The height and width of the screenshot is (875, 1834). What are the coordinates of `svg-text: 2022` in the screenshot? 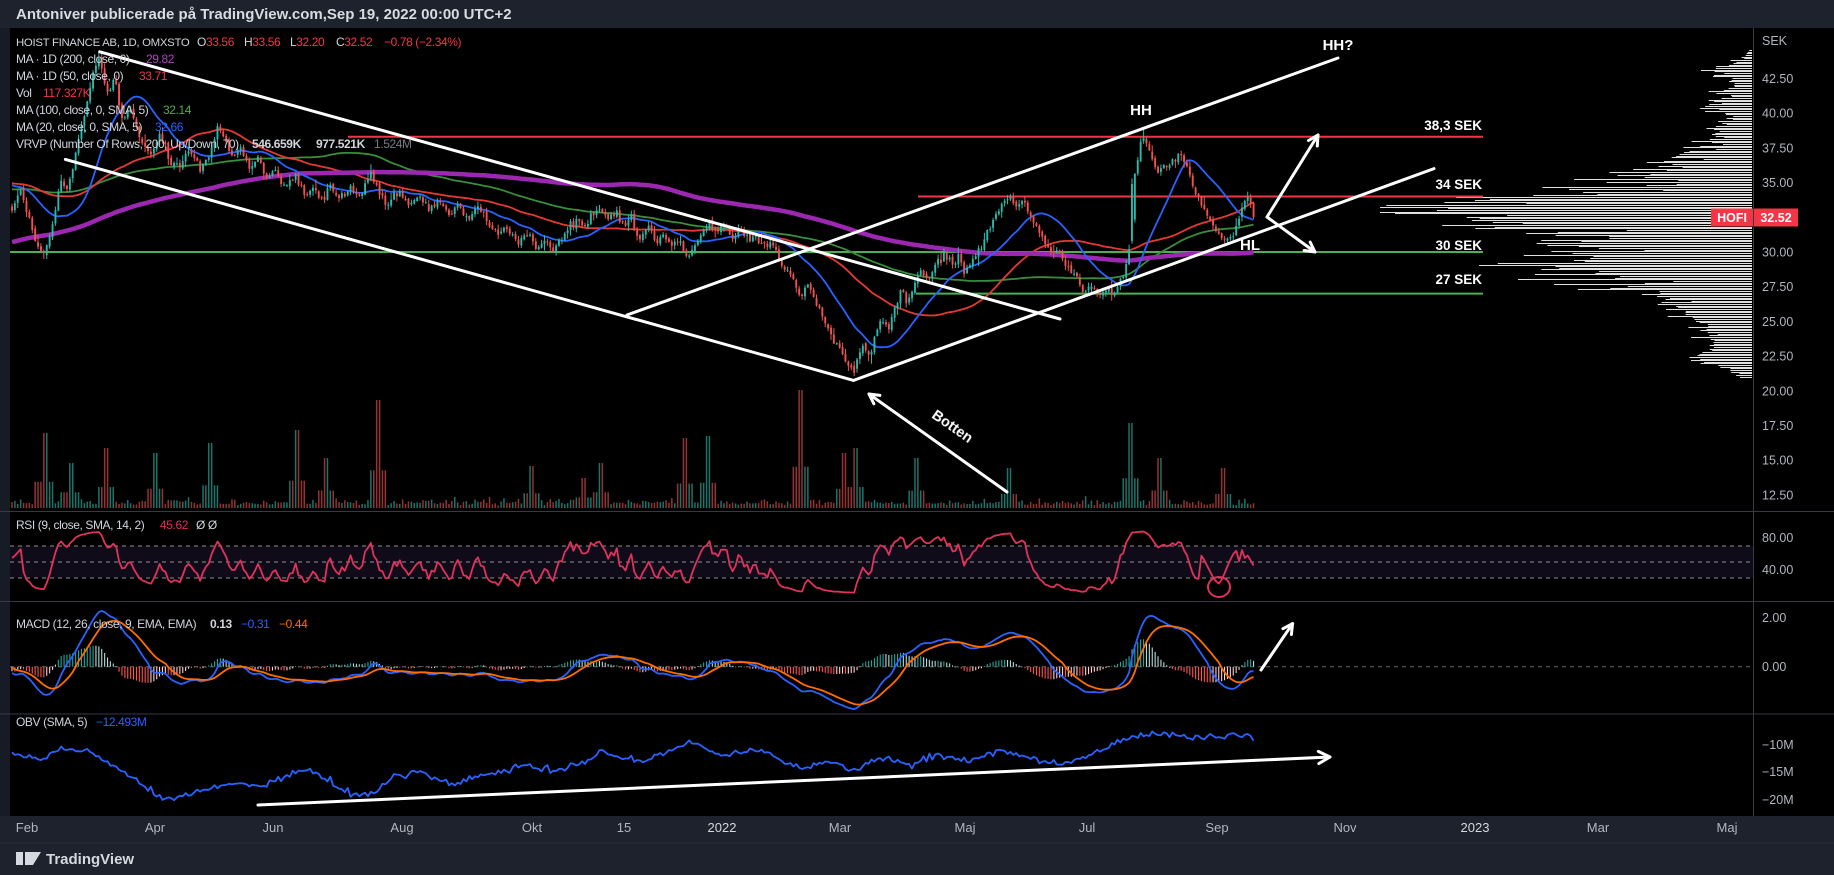 It's located at (722, 827).